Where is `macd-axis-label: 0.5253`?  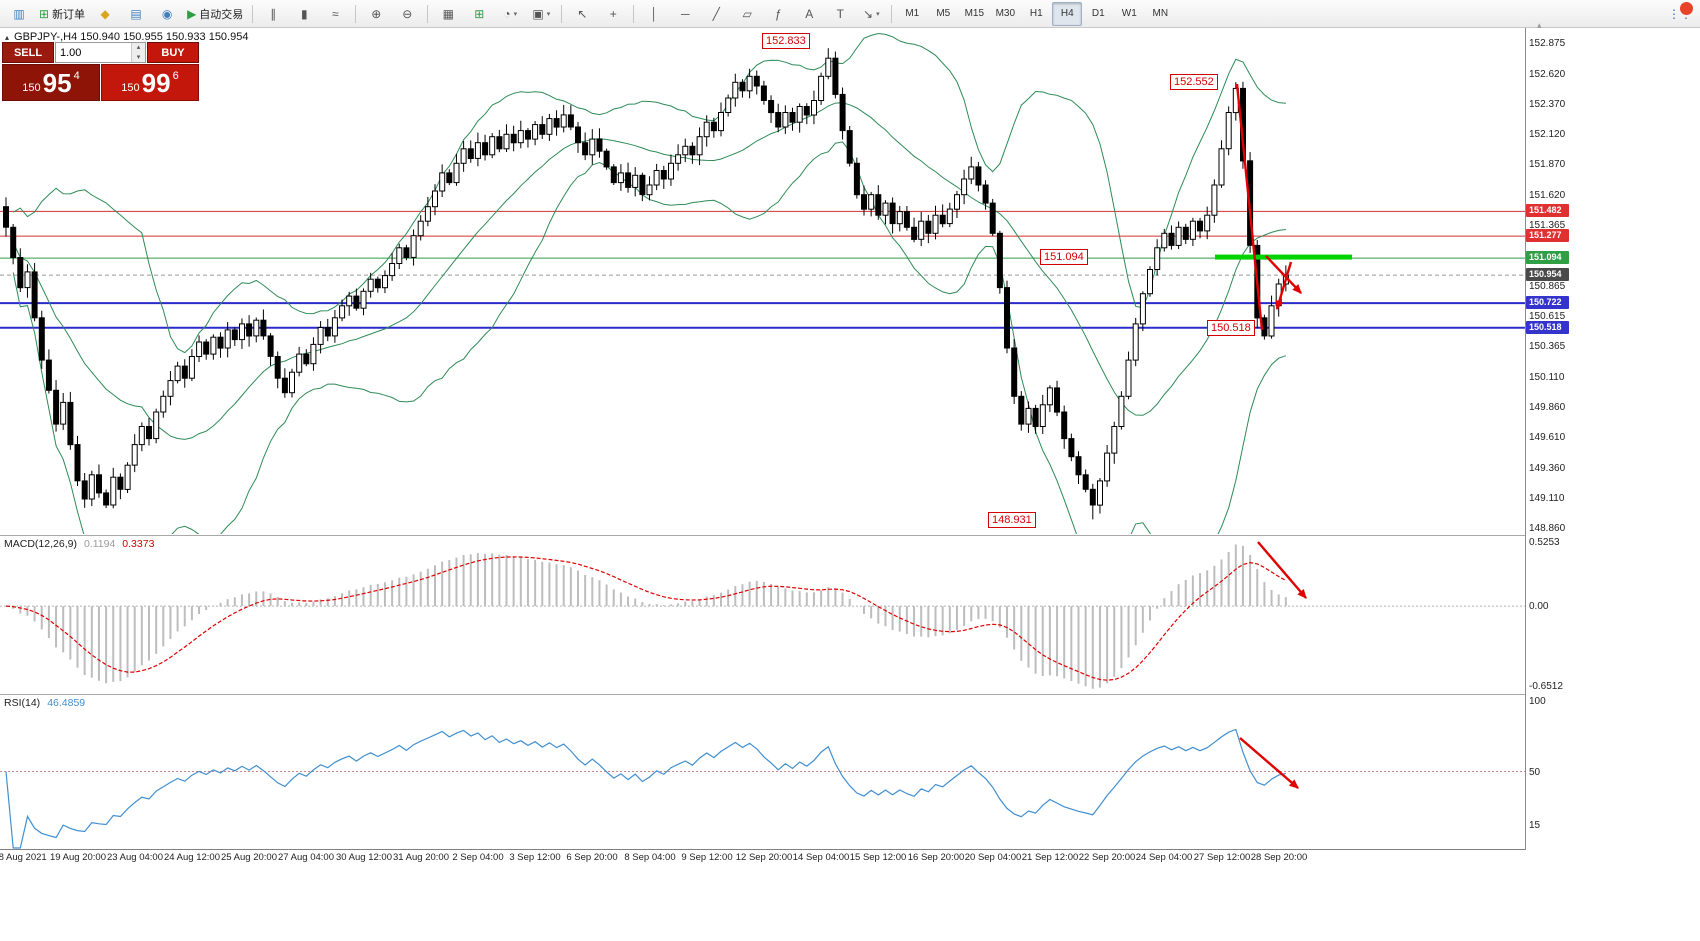 macd-axis-label: 0.5253 is located at coordinates (1544, 542).